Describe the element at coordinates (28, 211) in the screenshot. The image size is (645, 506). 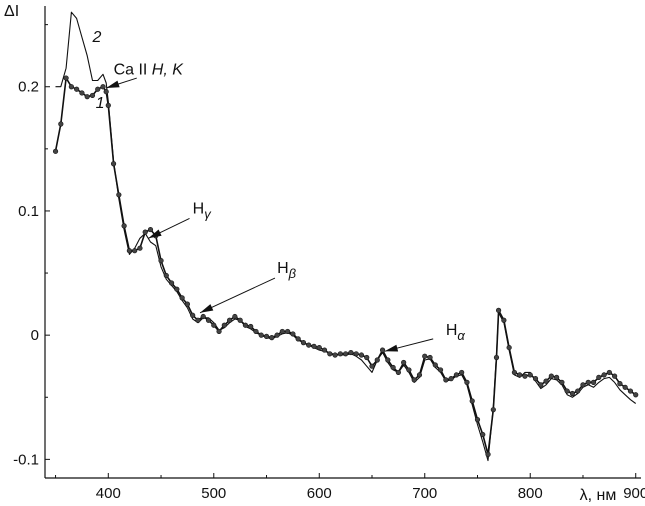
I see `y-tick-label: 0.1` at that location.